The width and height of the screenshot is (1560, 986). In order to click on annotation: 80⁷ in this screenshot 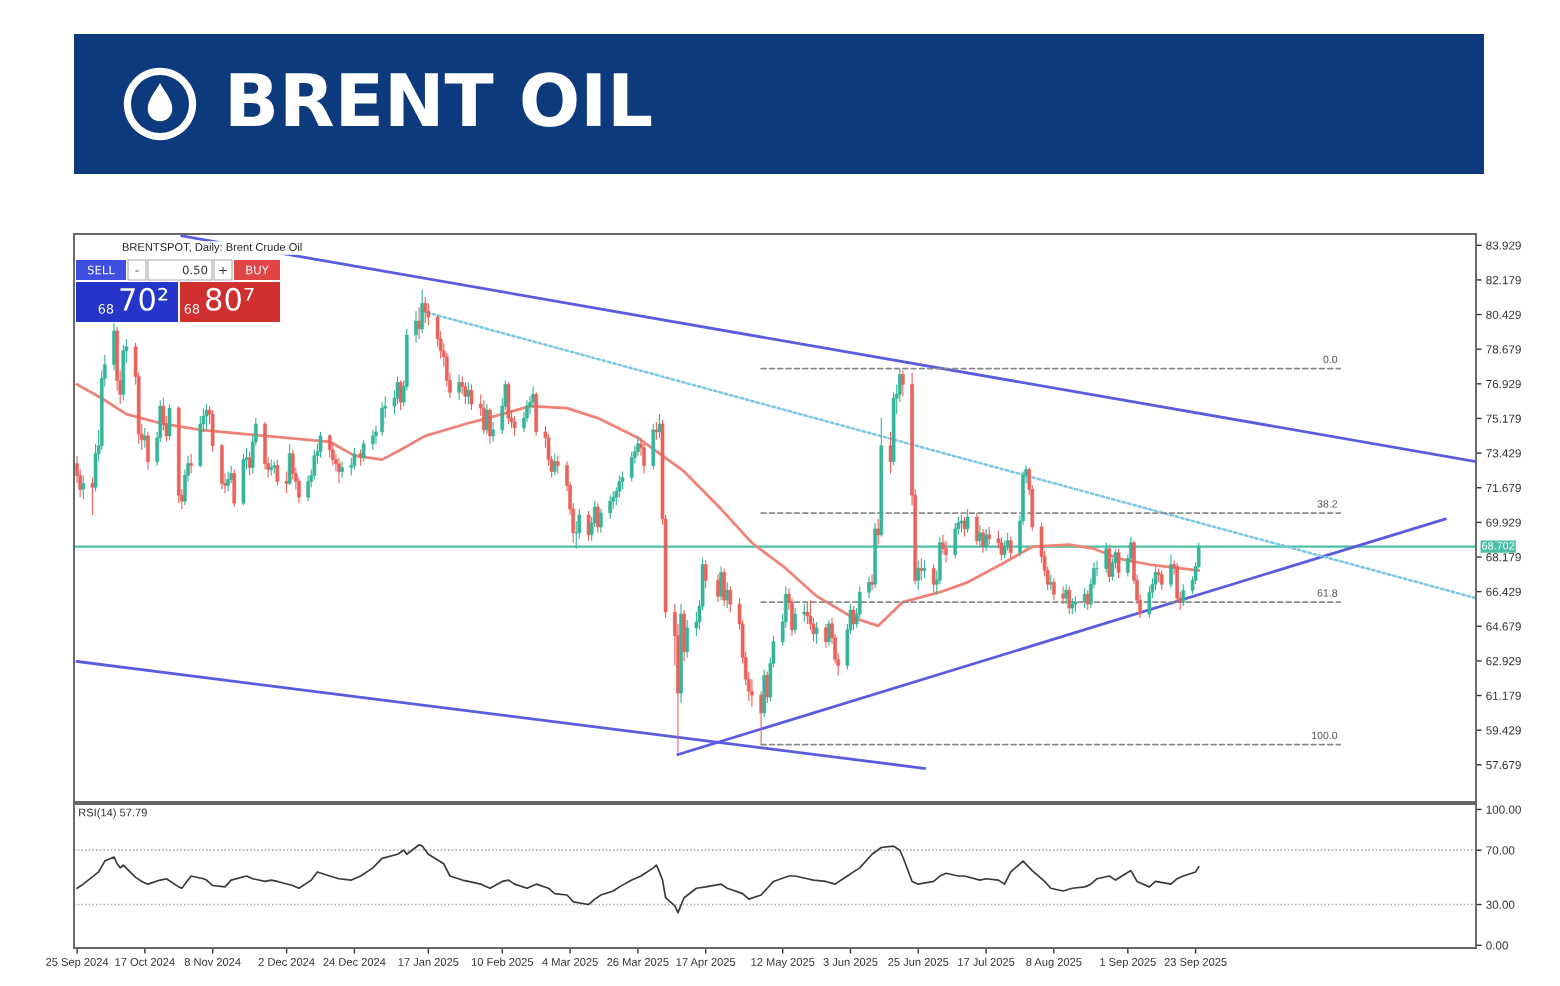, I will do `click(230, 299)`.